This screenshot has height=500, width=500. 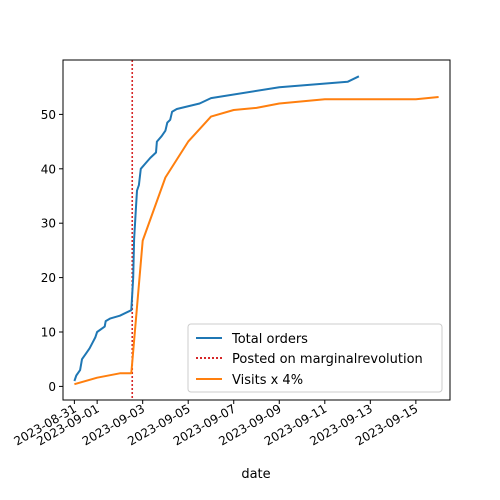 I want to click on legend-label-total-orders: Total orders, so click(x=269, y=339).